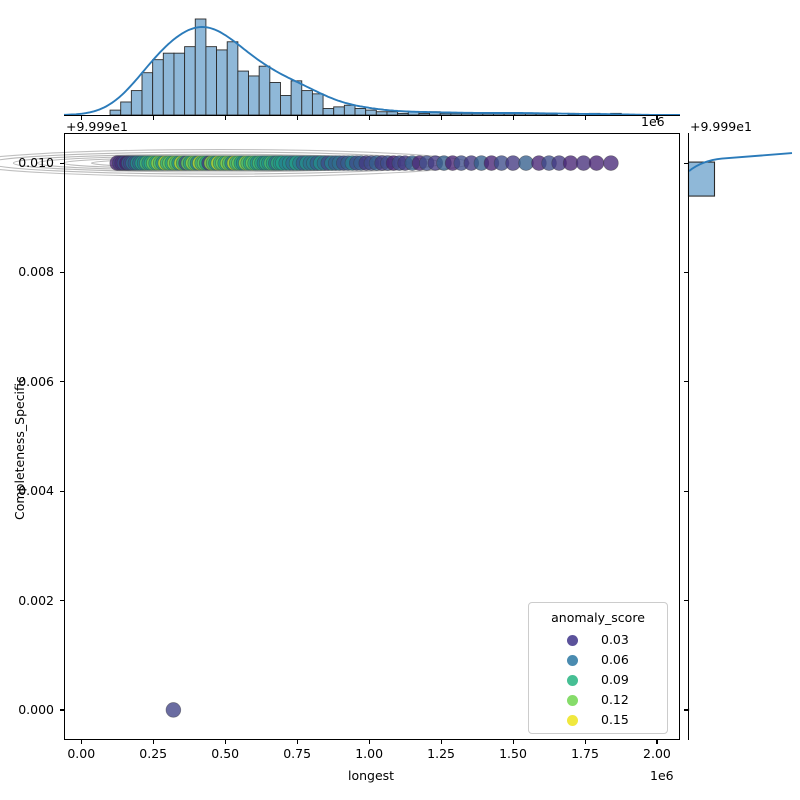  What do you see at coordinates (372, 67) in the screenshot?
I see `marginal-x-histogram` at bounding box center [372, 67].